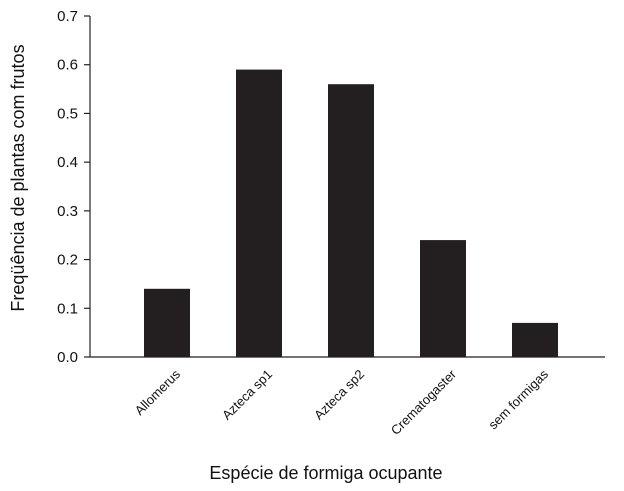 This screenshot has width=624, height=491. Describe the element at coordinates (67, 357) in the screenshot. I see `y-tick-label: 0.0` at that location.